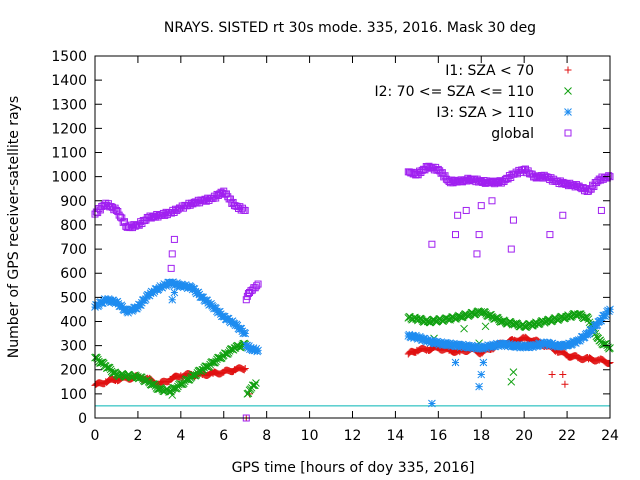 The width and height of the screenshot is (640, 480). Describe the element at coordinates (95, 436) in the screenshot. I see `x-tick-label: 0` at that location.